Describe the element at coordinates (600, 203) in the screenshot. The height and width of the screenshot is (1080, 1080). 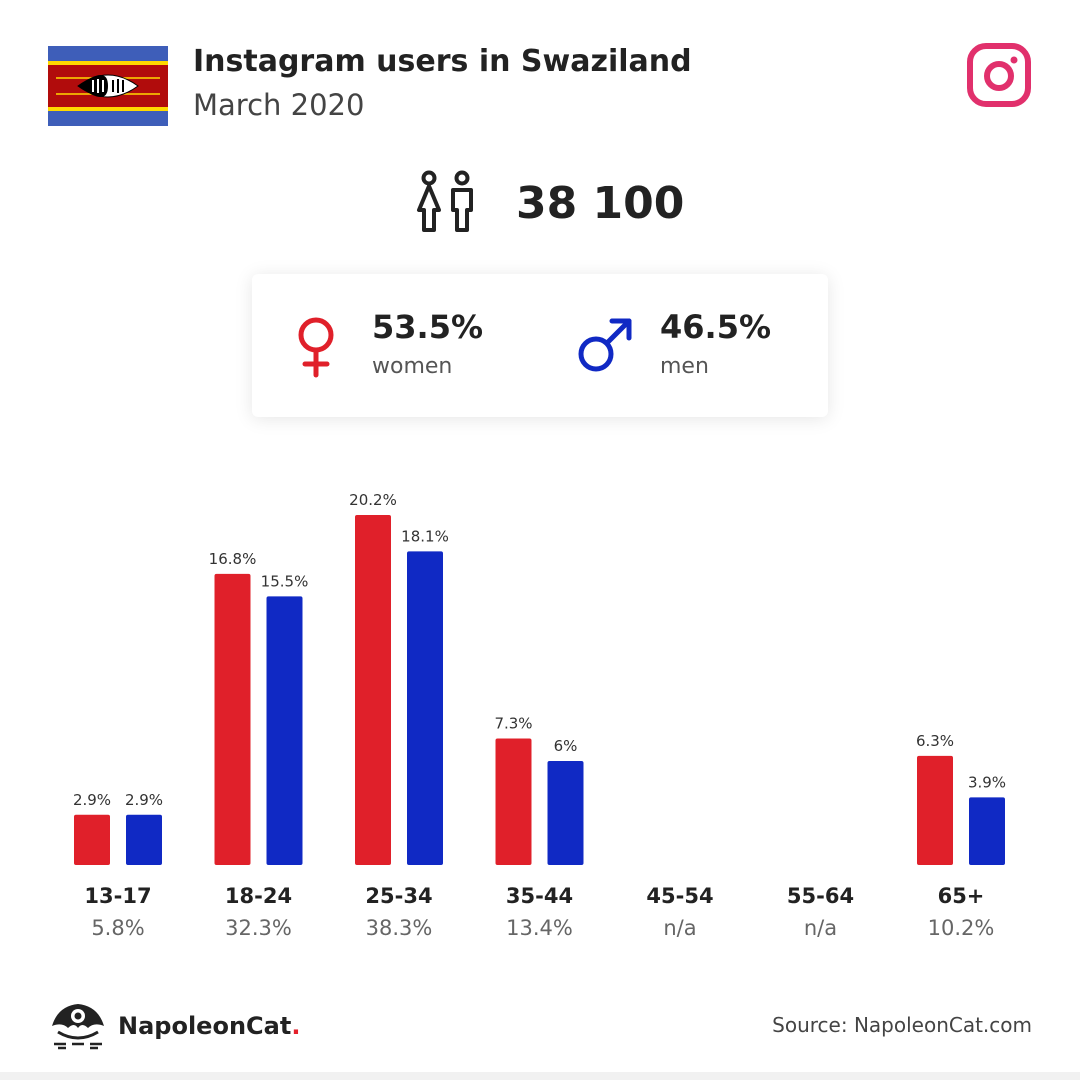
I see `total-users-value: 38 100` at that location.